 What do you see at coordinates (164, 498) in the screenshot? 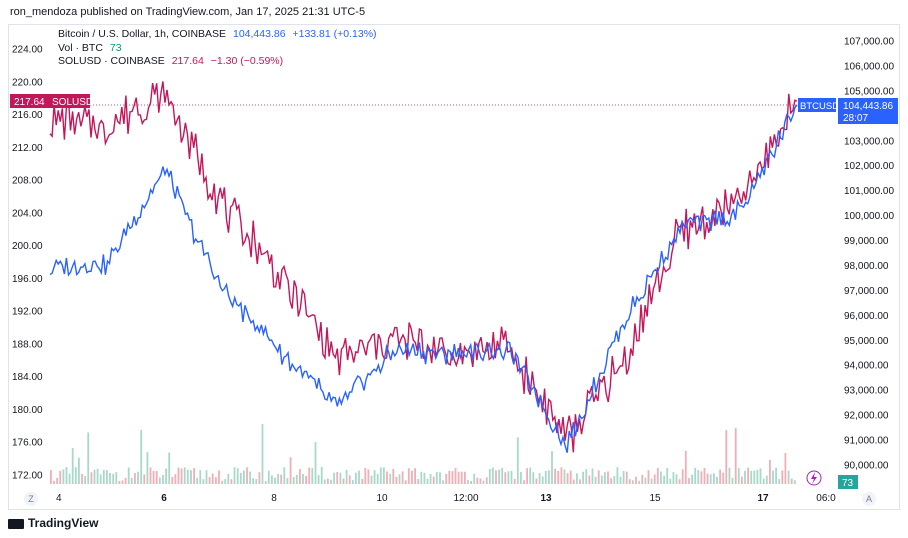
I see `x-tick-label: 6` at bounding box center [164, 498].